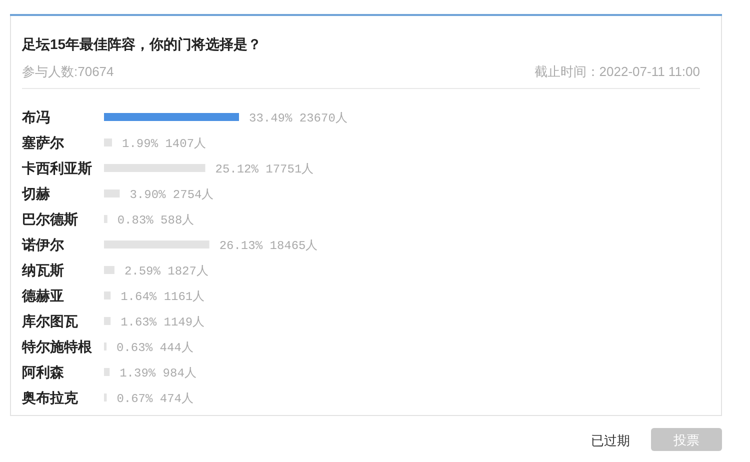 Image resolution: width=750 pixels, height=462 pixels. Describe the element at coordinates (43, 296) in the screenshot. I see `category: 德赫亚` at that location.